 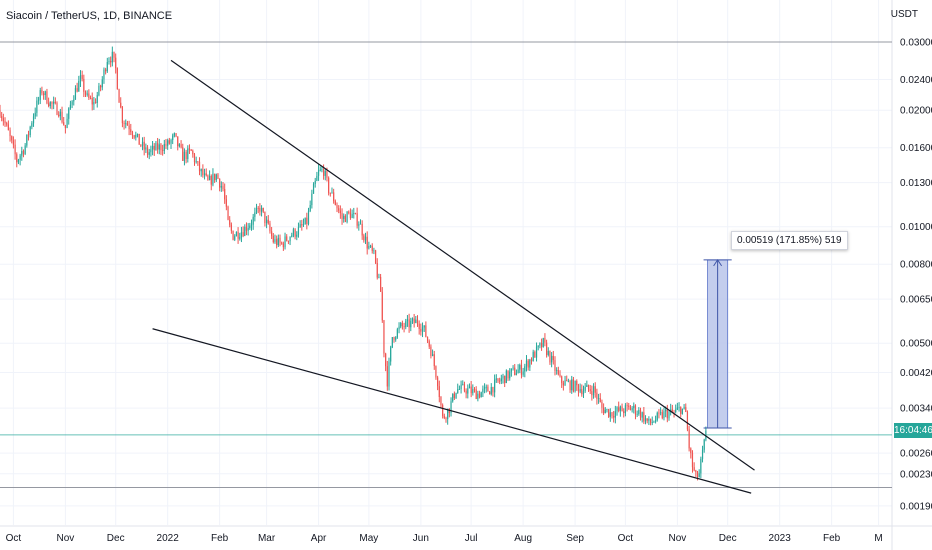 What do you see at coordinates (471, 538) in the screenshot?
I see `time-tick-label: Jul` at bounding box center [471, 538].